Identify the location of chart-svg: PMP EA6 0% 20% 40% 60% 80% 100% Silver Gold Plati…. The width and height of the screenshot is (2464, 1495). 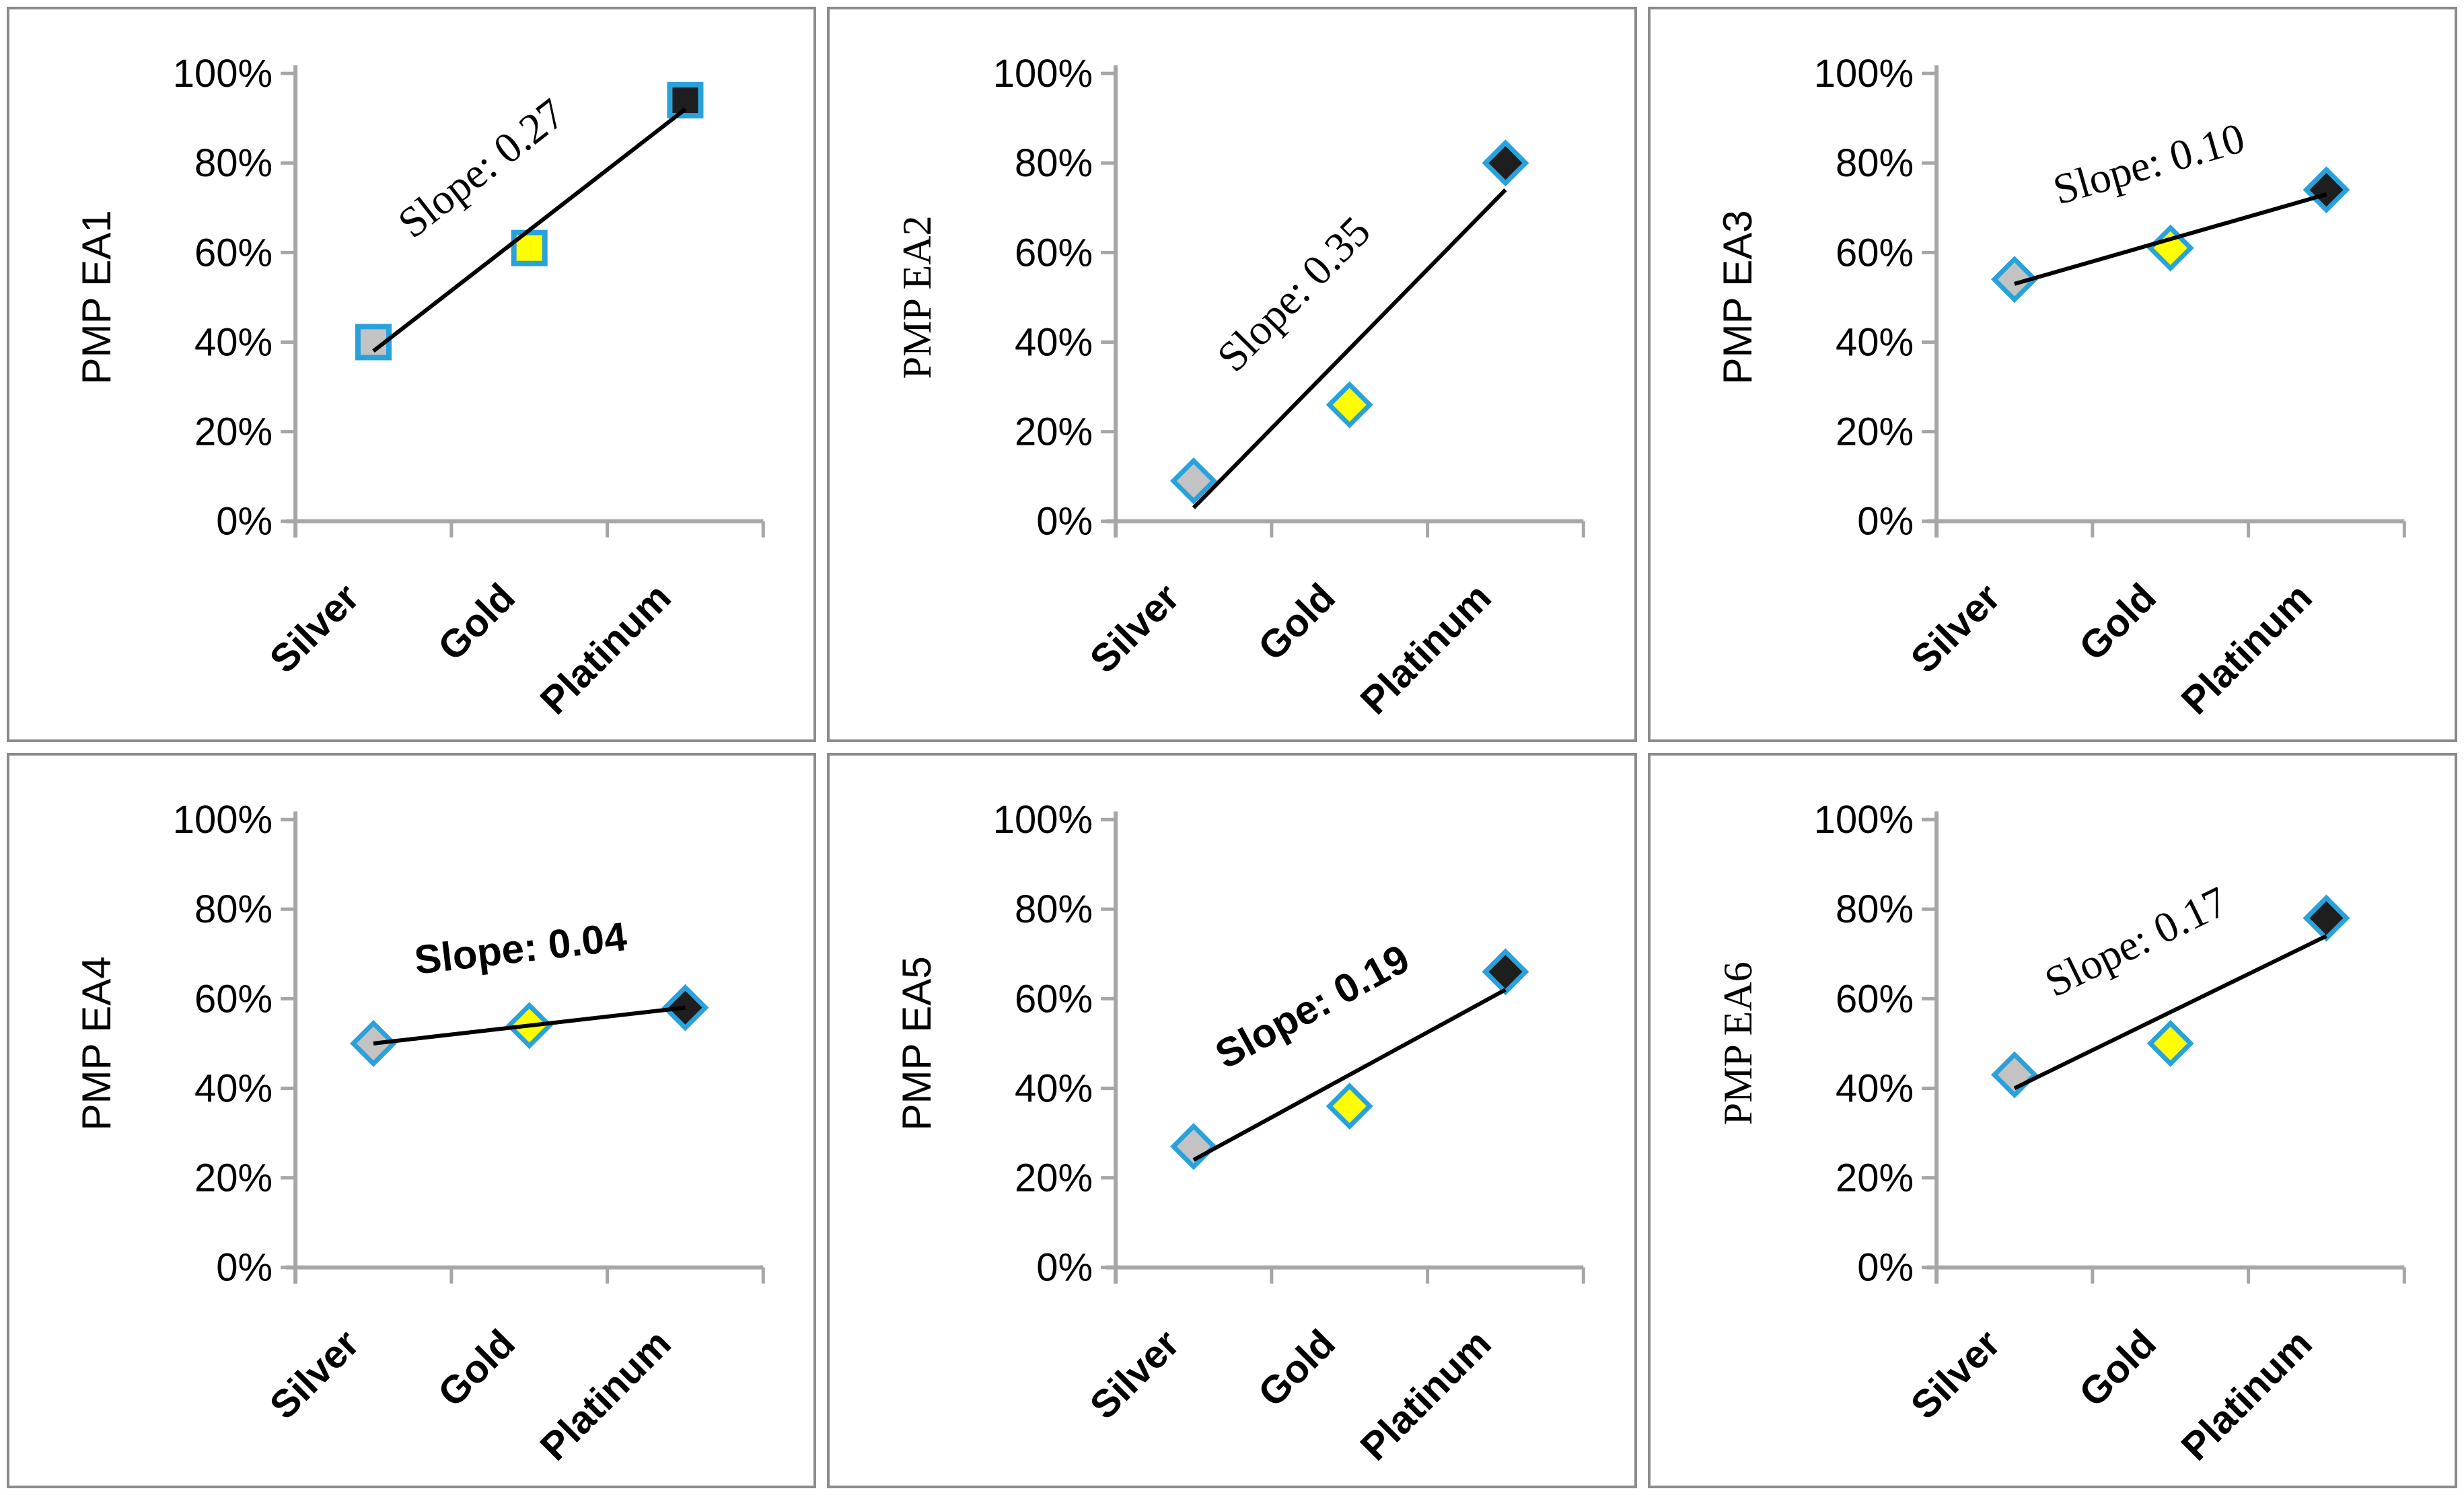
(2061, 1133).